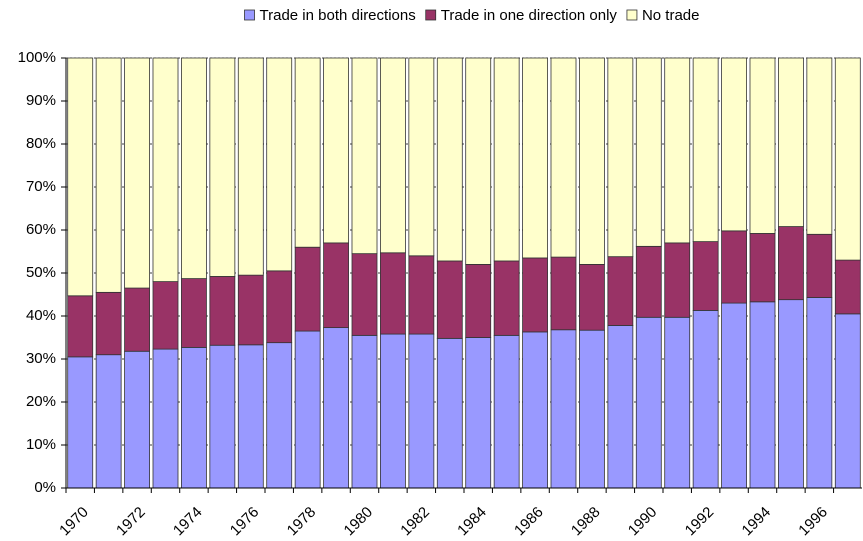  What do you see at coordinates (700, 522) in the screenshot?
I see `x-tick-label: 1992` at bounding box center [700, 522].